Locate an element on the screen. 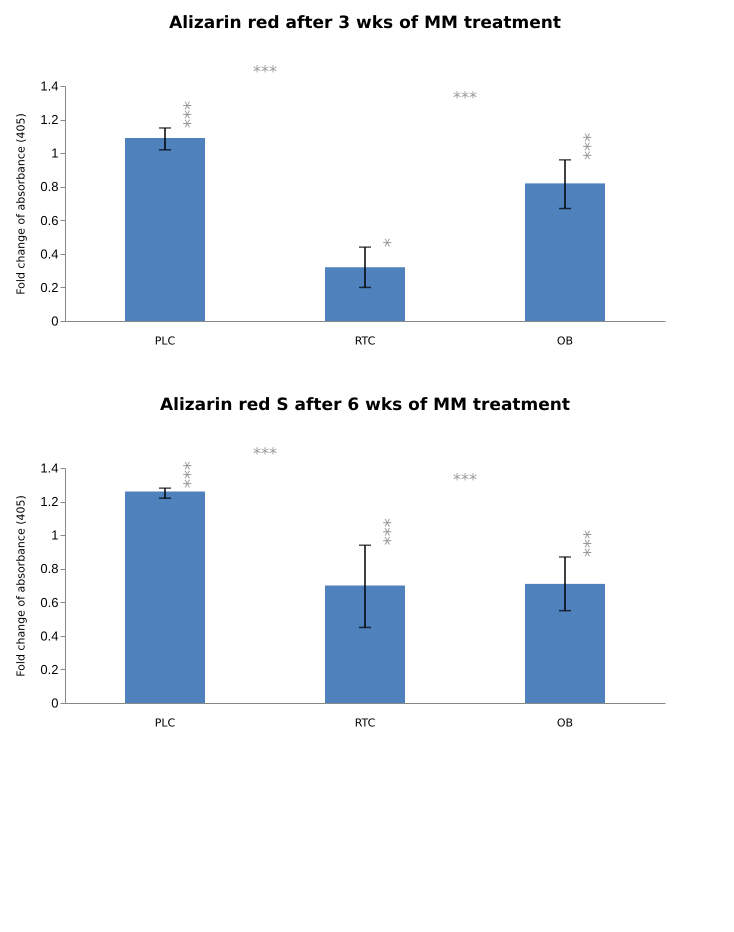 This screenshot has height=932, width=734. annotation: * is located at coordinates (383, 243).